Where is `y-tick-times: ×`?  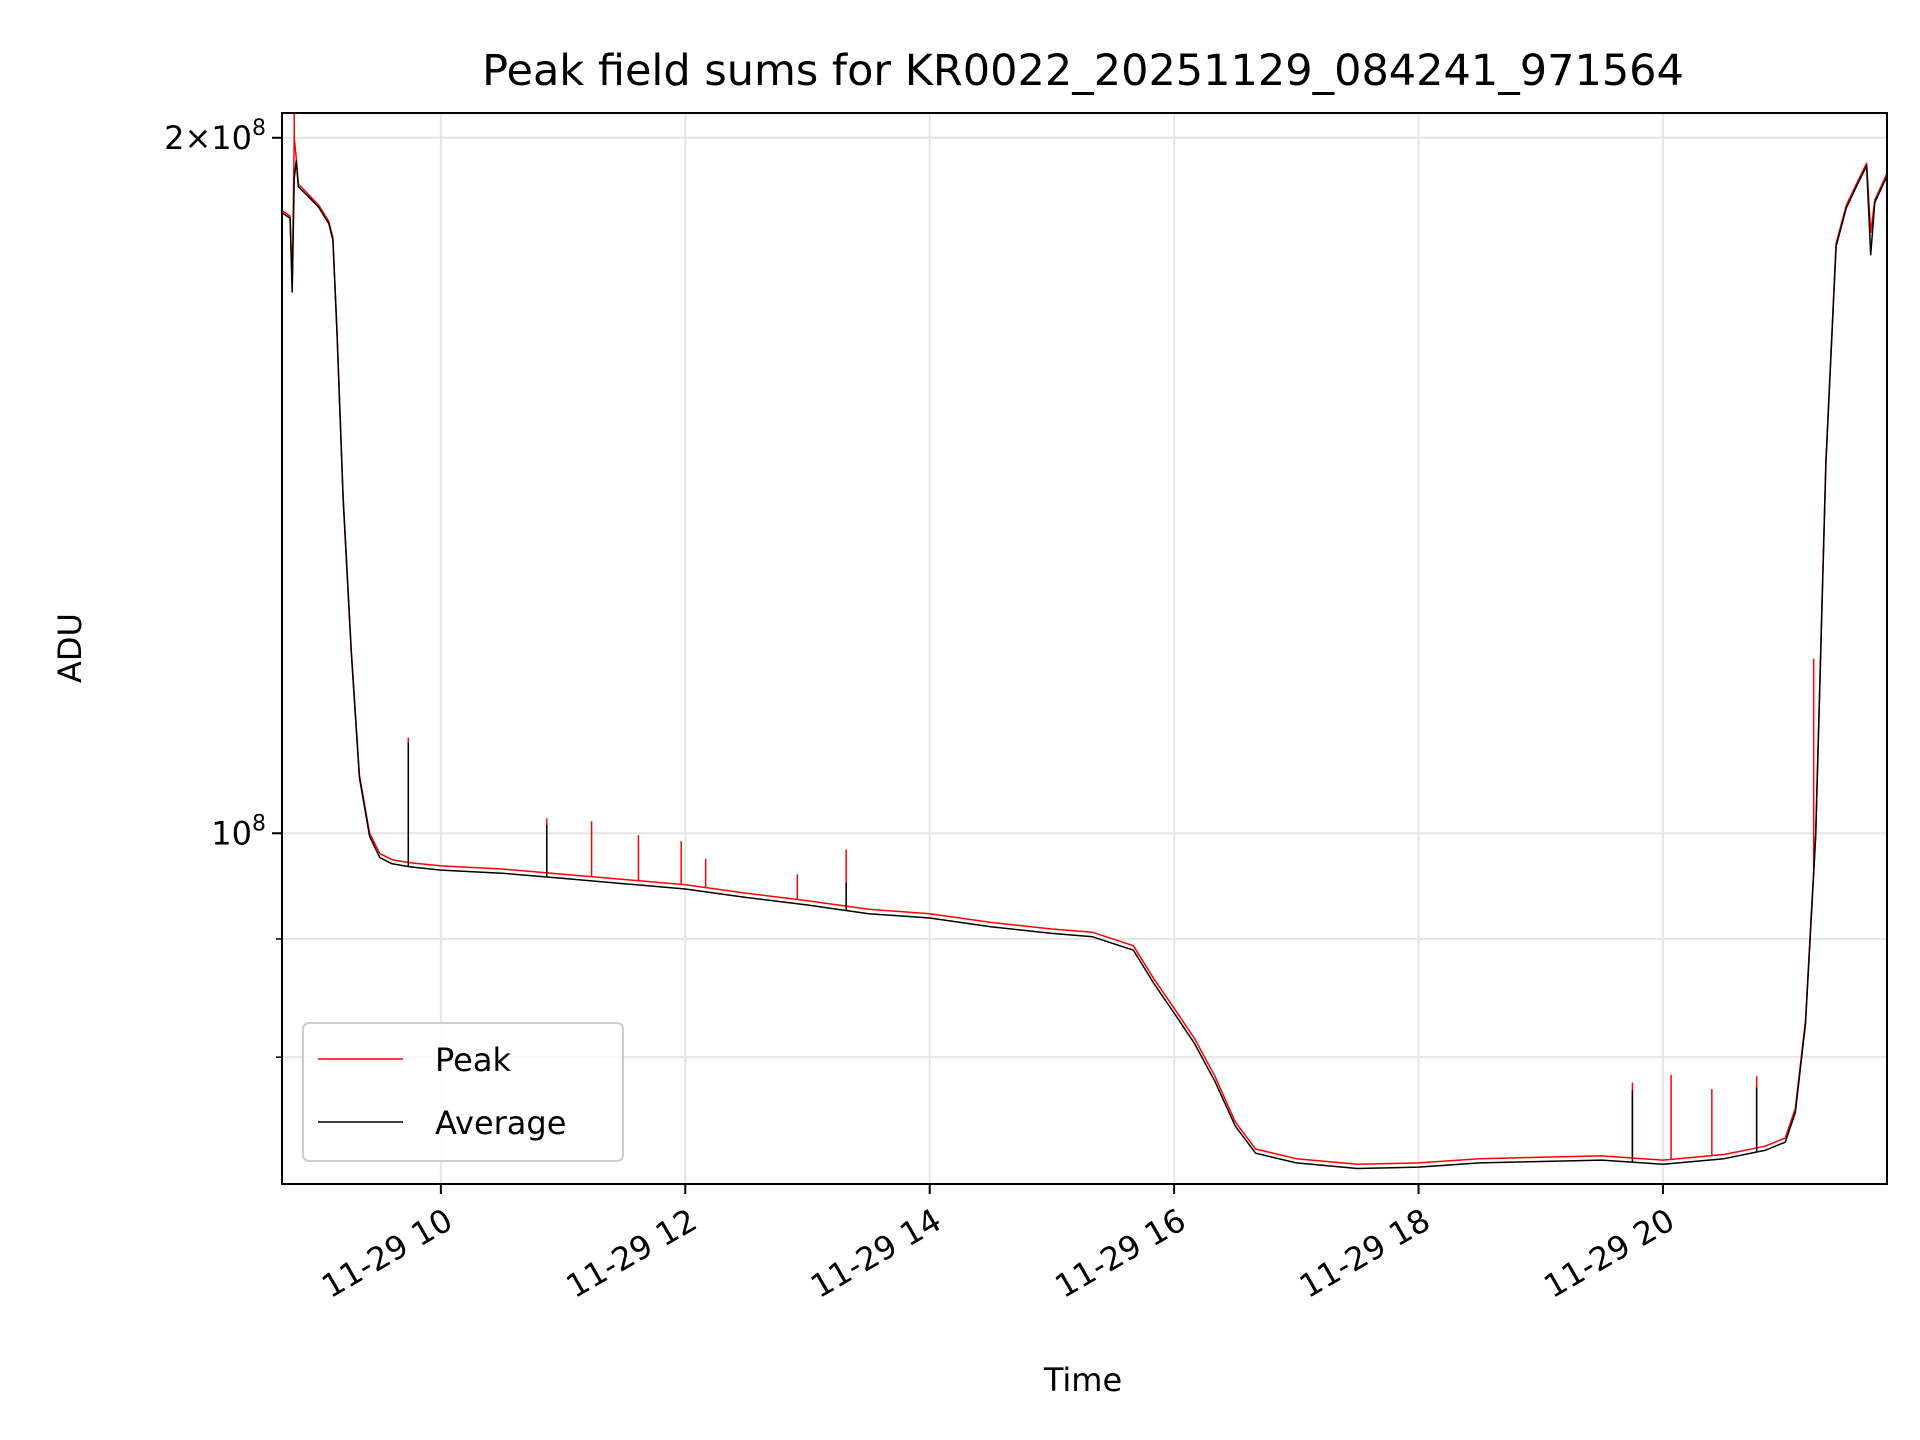
y-tick-times: × is located at coordinates (197, 138).